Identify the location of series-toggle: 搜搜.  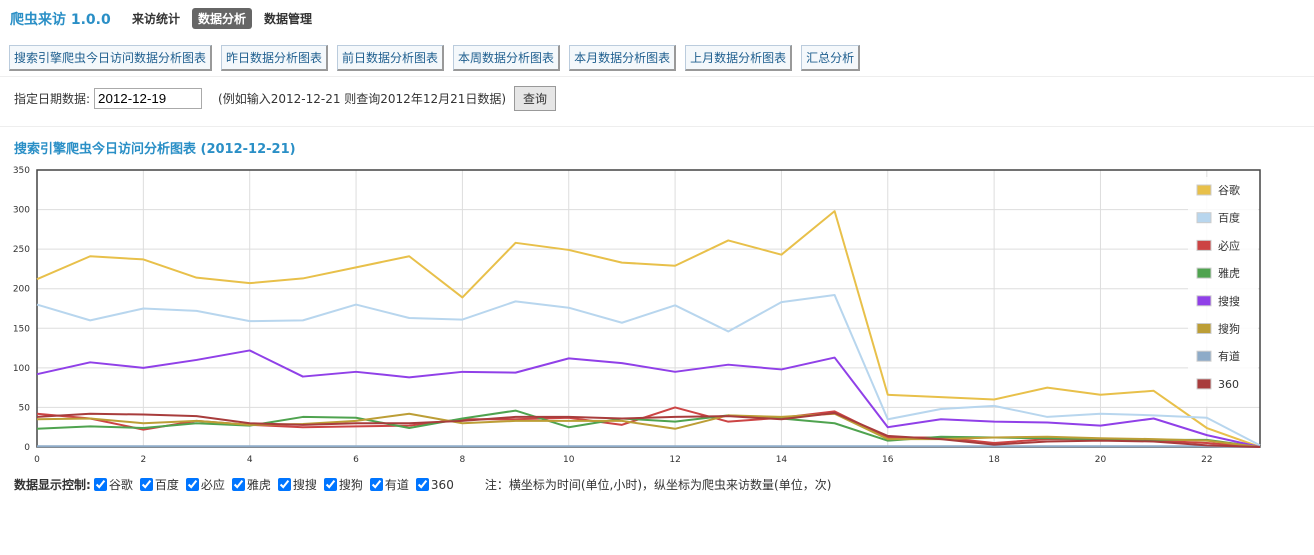
(297, 484).